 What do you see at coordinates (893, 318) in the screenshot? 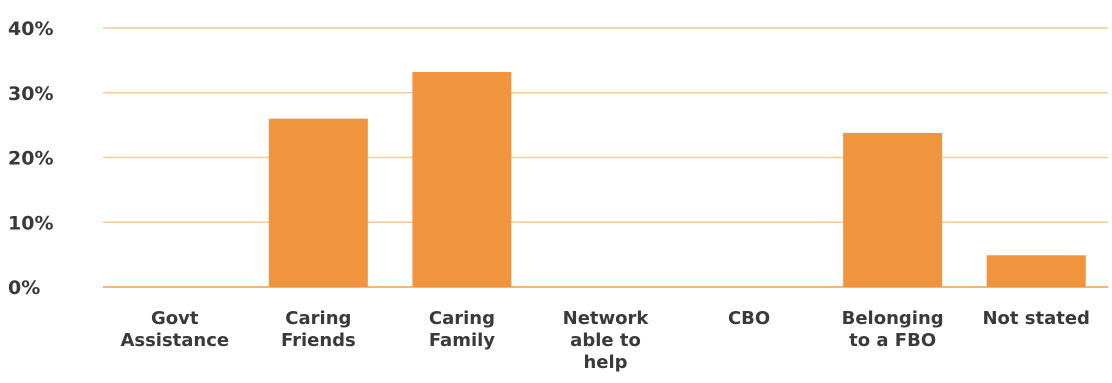
I see `x-category-label-line: Belonging` at bounding box center [893, 318].